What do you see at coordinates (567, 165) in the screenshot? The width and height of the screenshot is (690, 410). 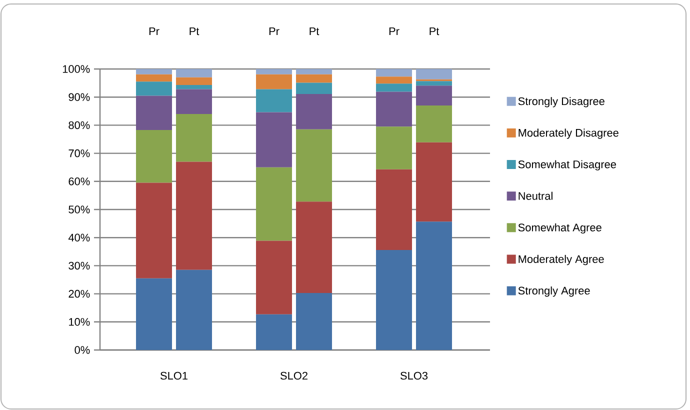 I see `legend-label: Somewhat Disagree` at bounding box center [567, 165].